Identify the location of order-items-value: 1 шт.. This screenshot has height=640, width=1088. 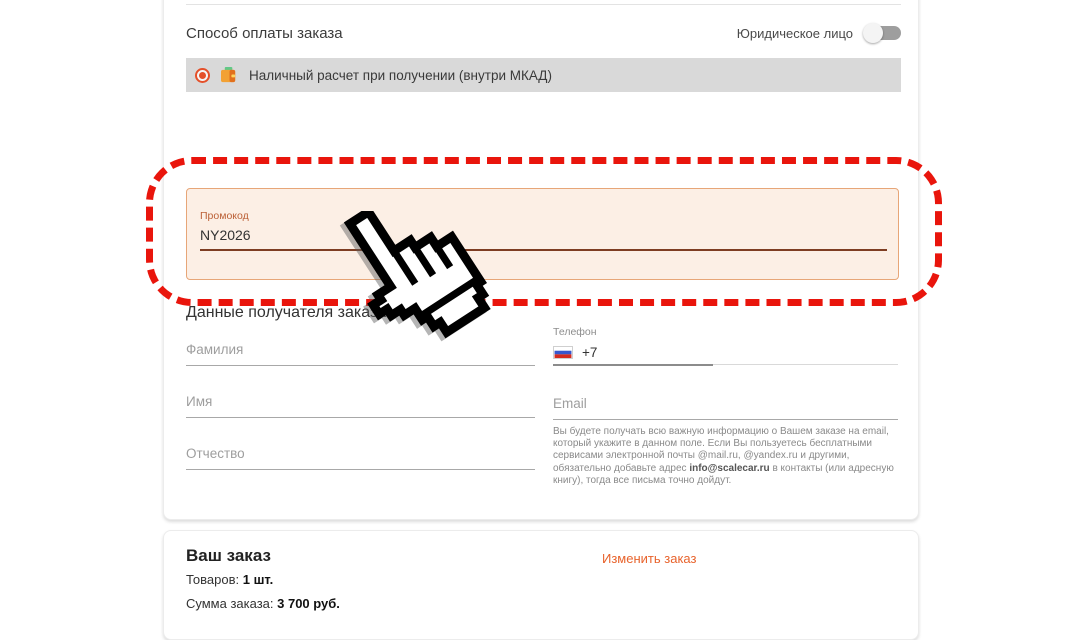
(258, 579).